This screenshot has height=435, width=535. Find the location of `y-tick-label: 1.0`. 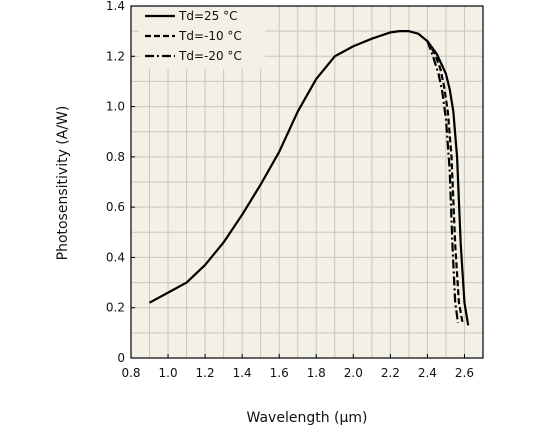

y-tick-label: 1.0 is located at coordinates (115, 107).